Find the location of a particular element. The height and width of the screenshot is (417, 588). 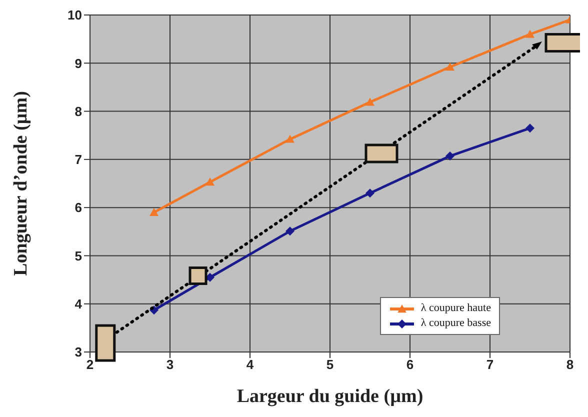

x-axis-title: Largeur du guide (µm) is located at coordinates (330, 396).